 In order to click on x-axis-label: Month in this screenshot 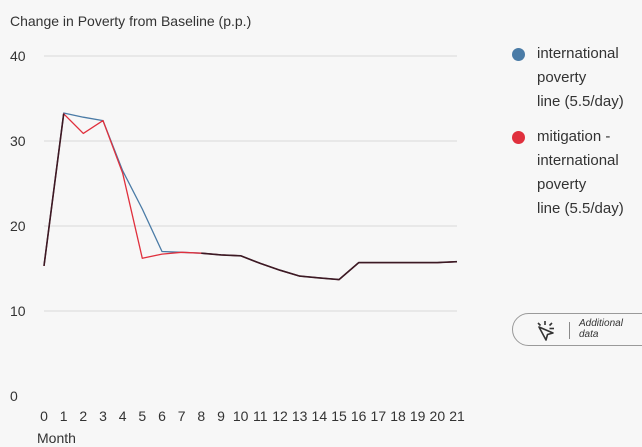, I will do `click(56, 438)`.